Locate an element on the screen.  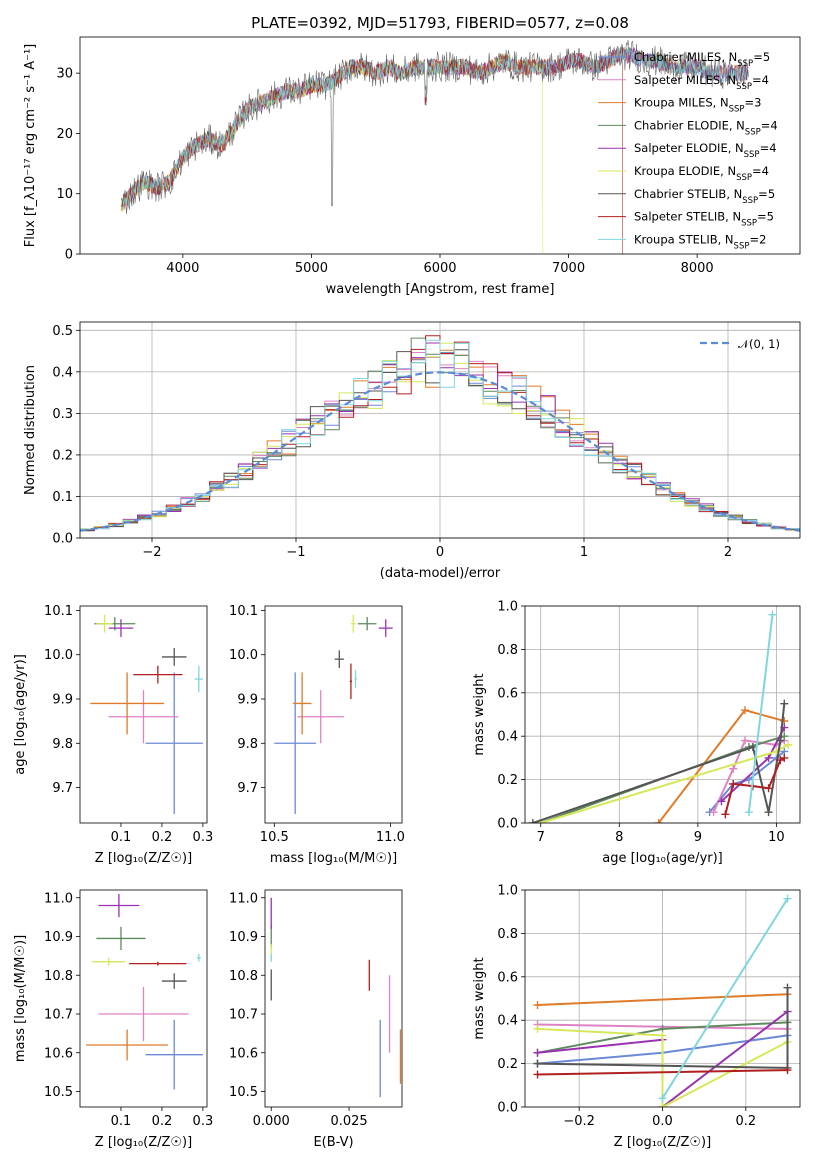
y-tick-label: 9.8 is located at coordinates (62, 744).